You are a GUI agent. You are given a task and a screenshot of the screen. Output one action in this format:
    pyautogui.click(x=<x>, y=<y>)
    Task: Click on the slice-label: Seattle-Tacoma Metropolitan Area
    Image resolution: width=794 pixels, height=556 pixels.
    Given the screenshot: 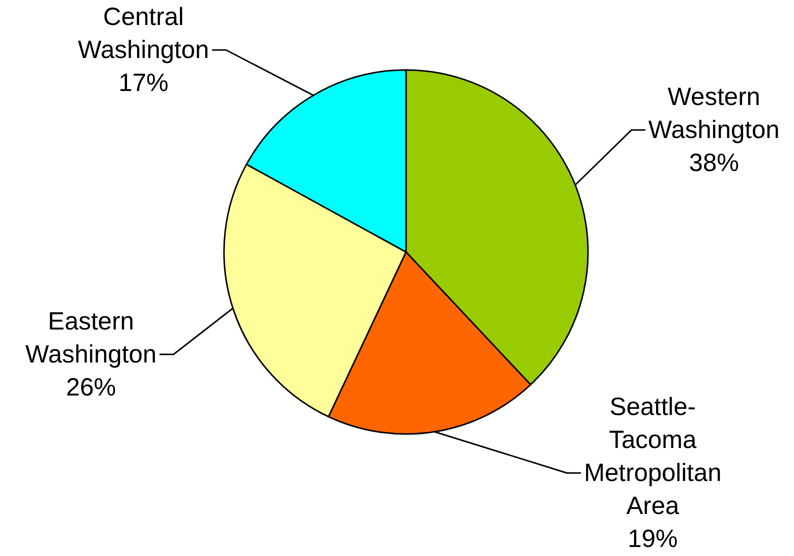 What is the action you would take?
    pyautogui.click(x=653, y=456)
    